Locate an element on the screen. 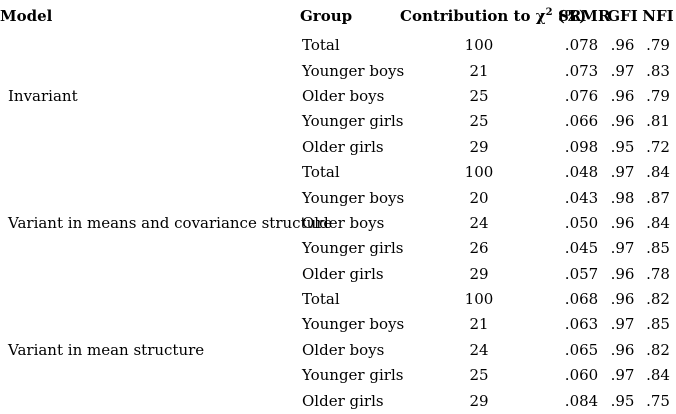 The width and height of the screenshot is (676, 414). model-cell: Variant in mean structure is located at coordinates (106, 349).